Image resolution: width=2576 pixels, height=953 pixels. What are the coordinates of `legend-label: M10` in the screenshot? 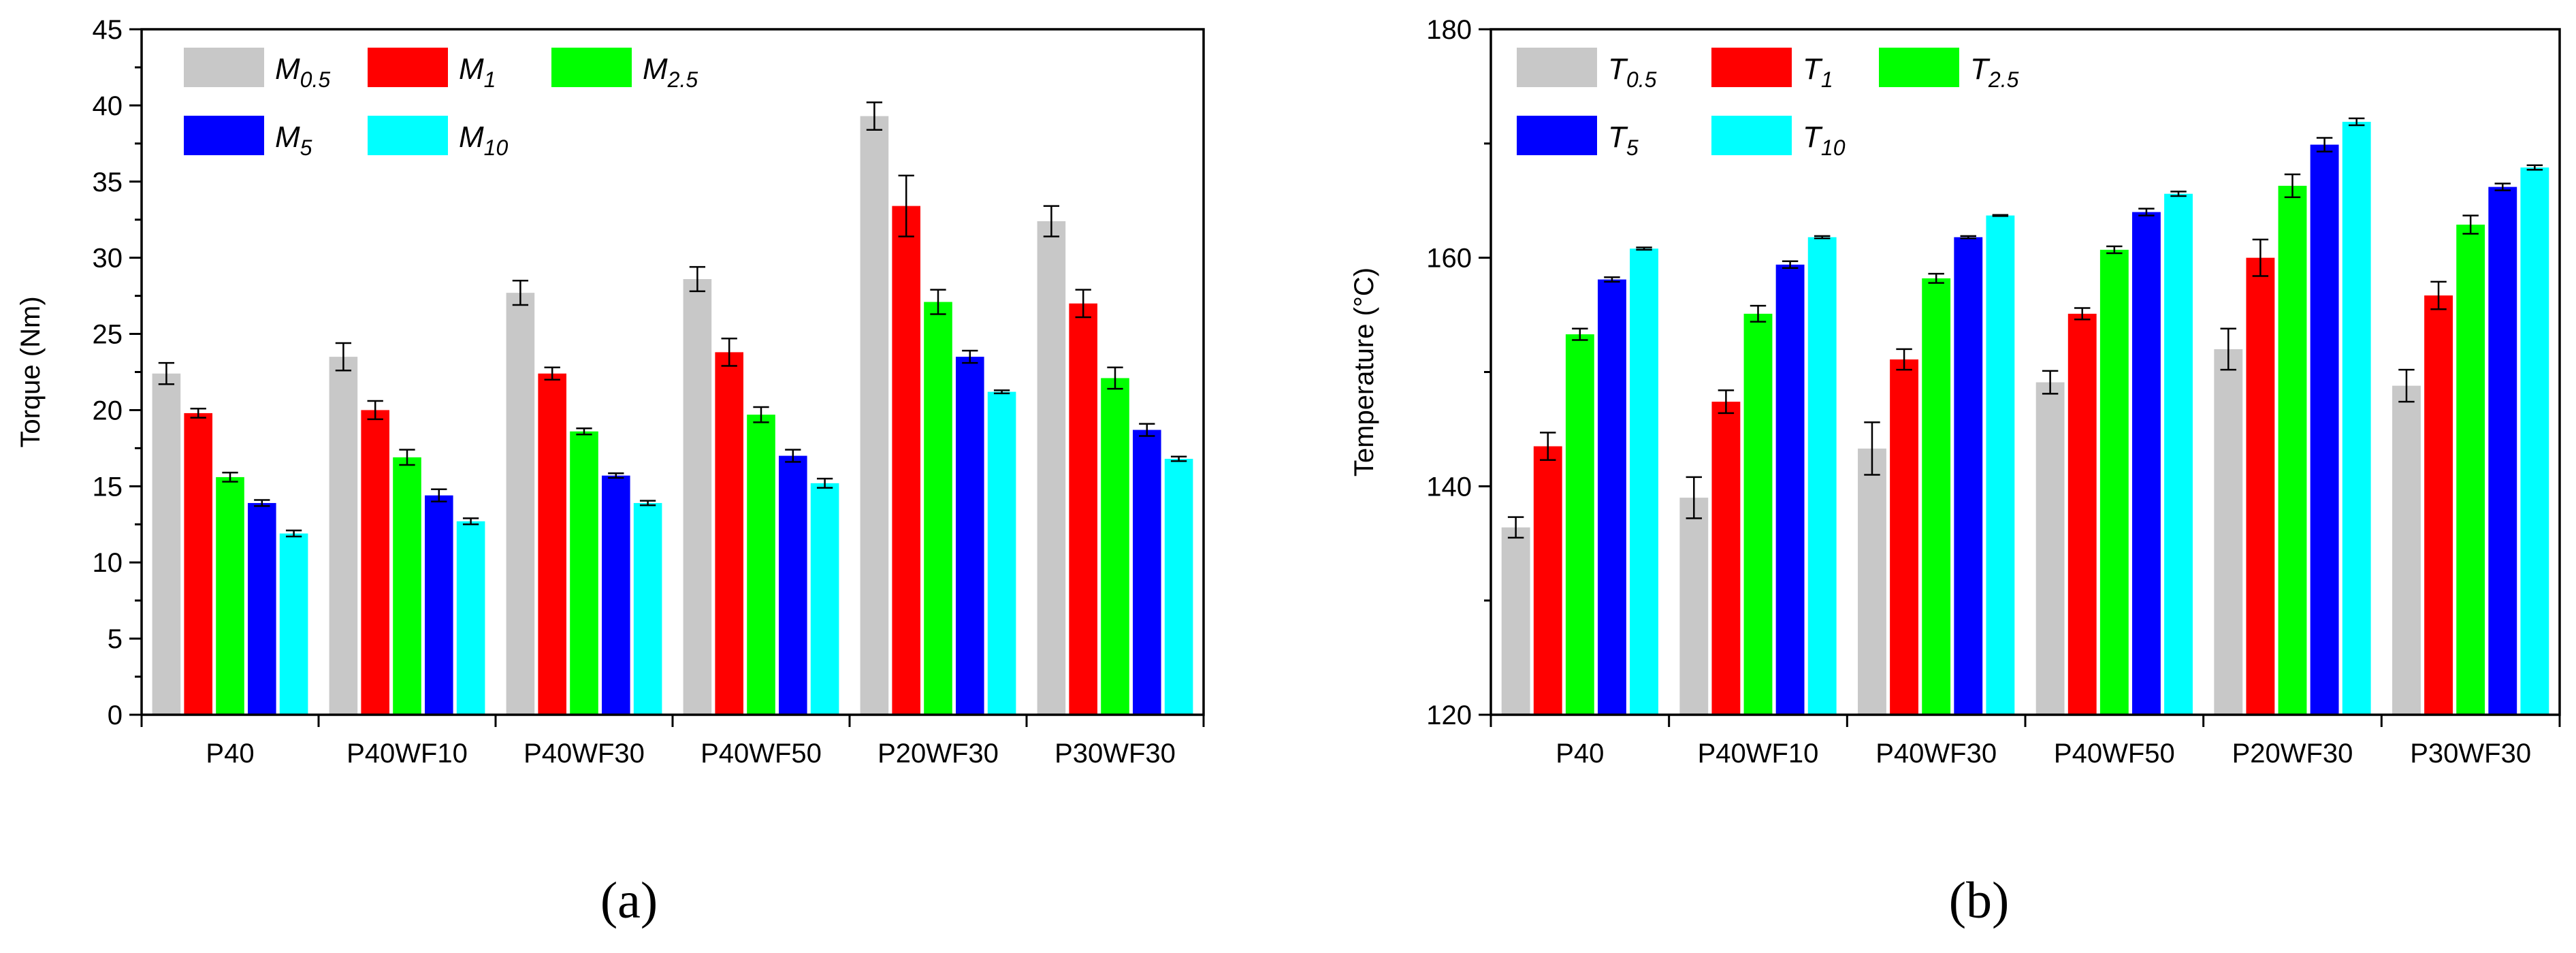 It's located at (483, 140).